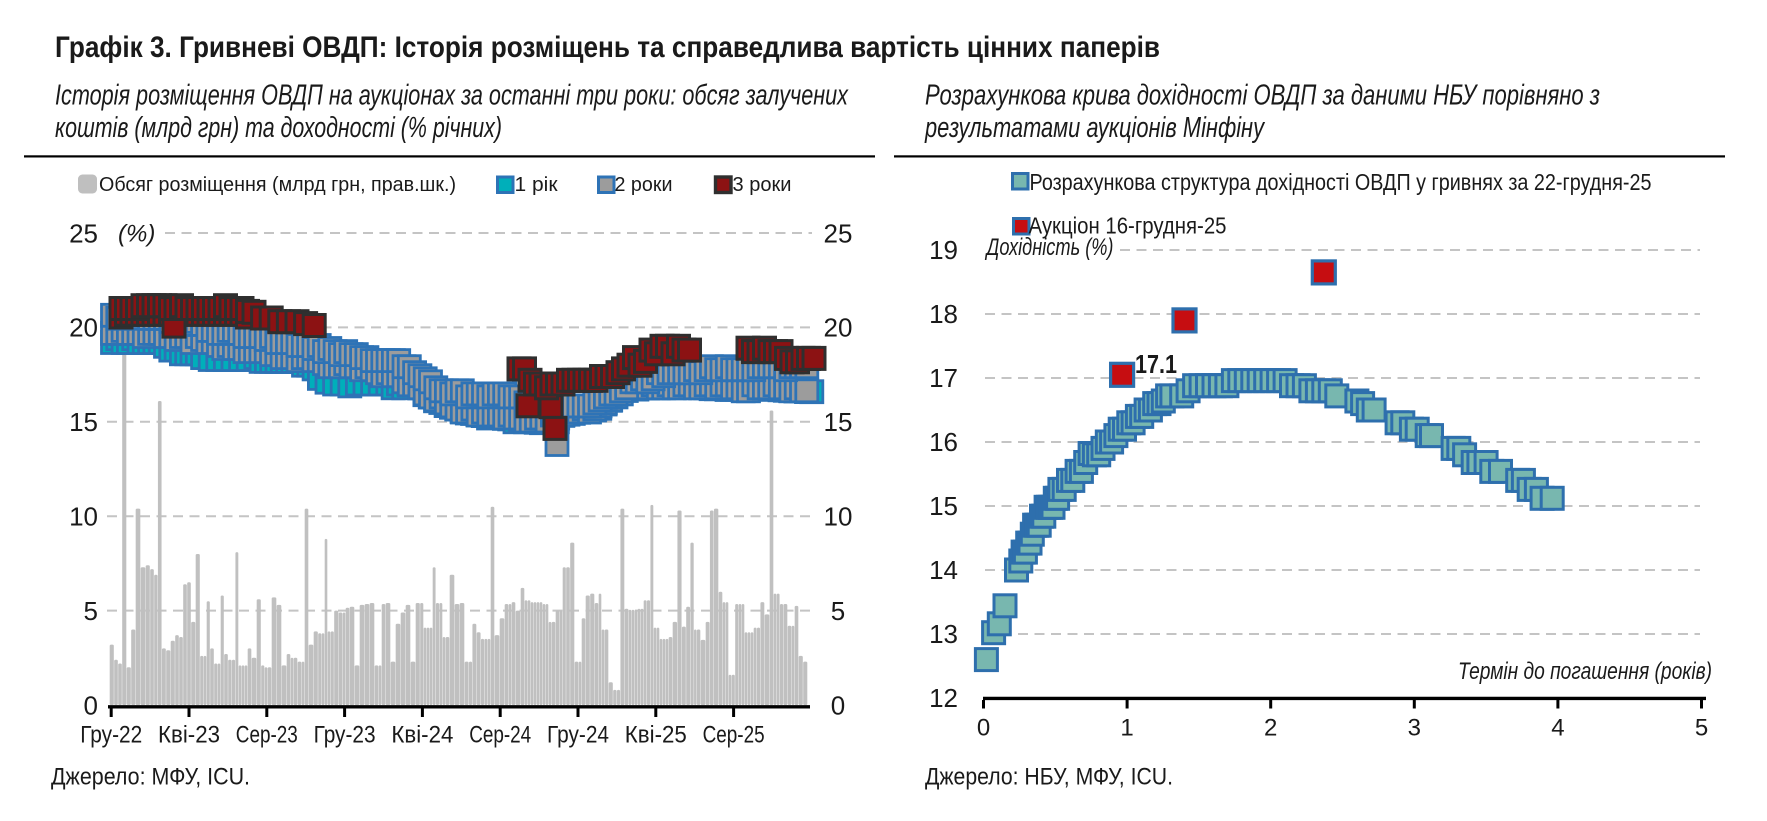 The image size is (1767, 821). I want to click on svg-text: результатами аукціонів Мінфіну, so click(1094, 128).